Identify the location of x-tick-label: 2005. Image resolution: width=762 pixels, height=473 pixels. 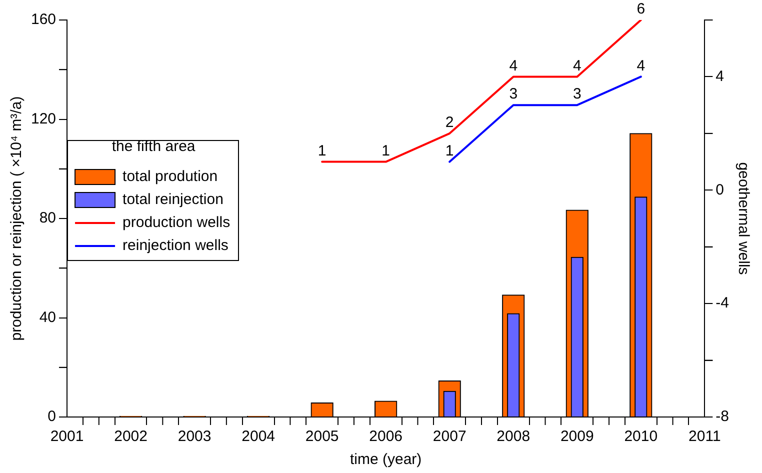
(322, 437).